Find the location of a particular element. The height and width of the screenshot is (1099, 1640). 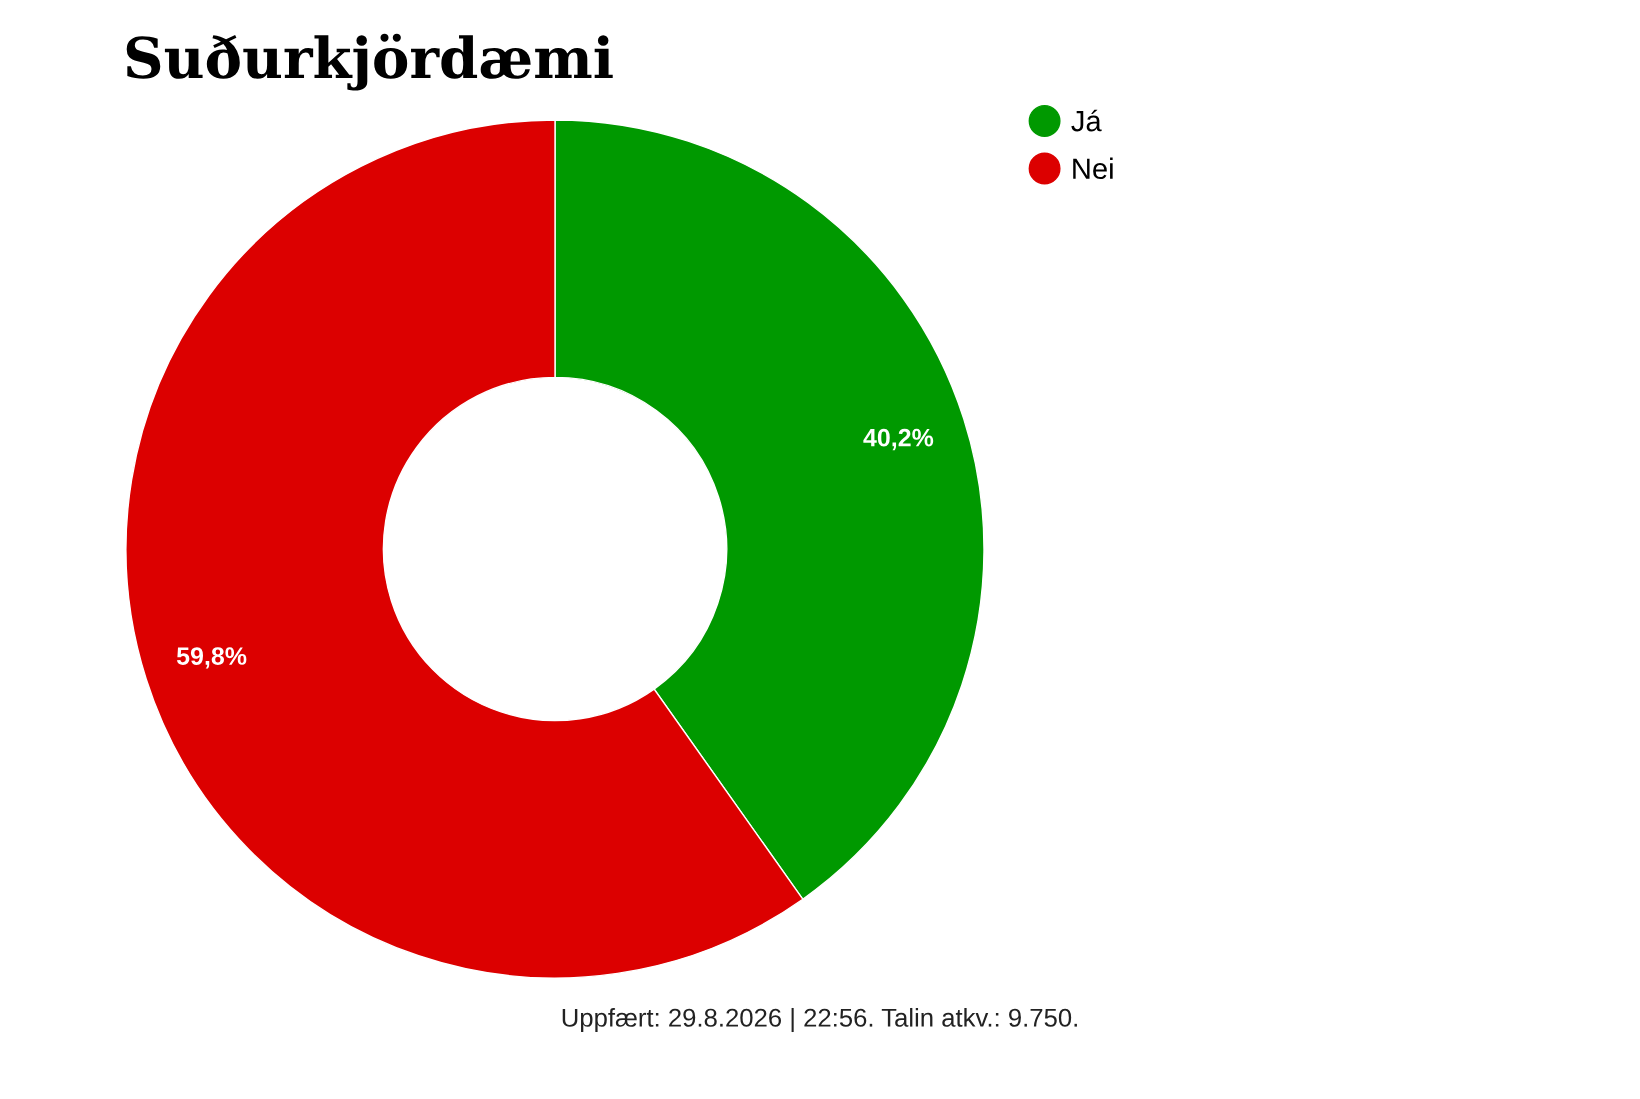

legend-label: Nei is located at coordinates (1093, 168).